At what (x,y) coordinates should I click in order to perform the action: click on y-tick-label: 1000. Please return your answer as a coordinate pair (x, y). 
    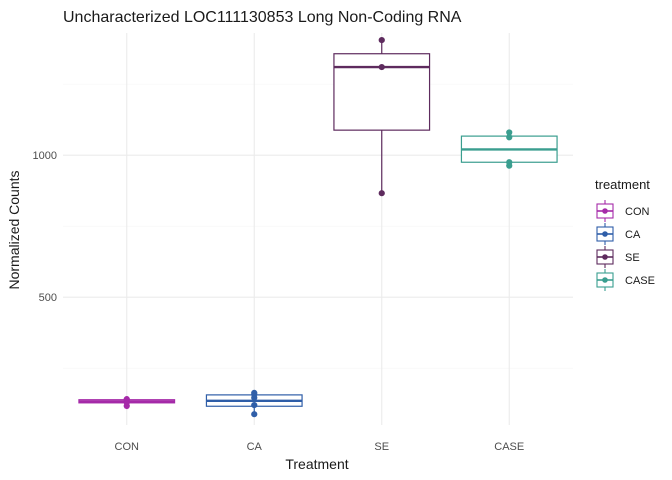
    Looking at the image, I should click on (45, 156).